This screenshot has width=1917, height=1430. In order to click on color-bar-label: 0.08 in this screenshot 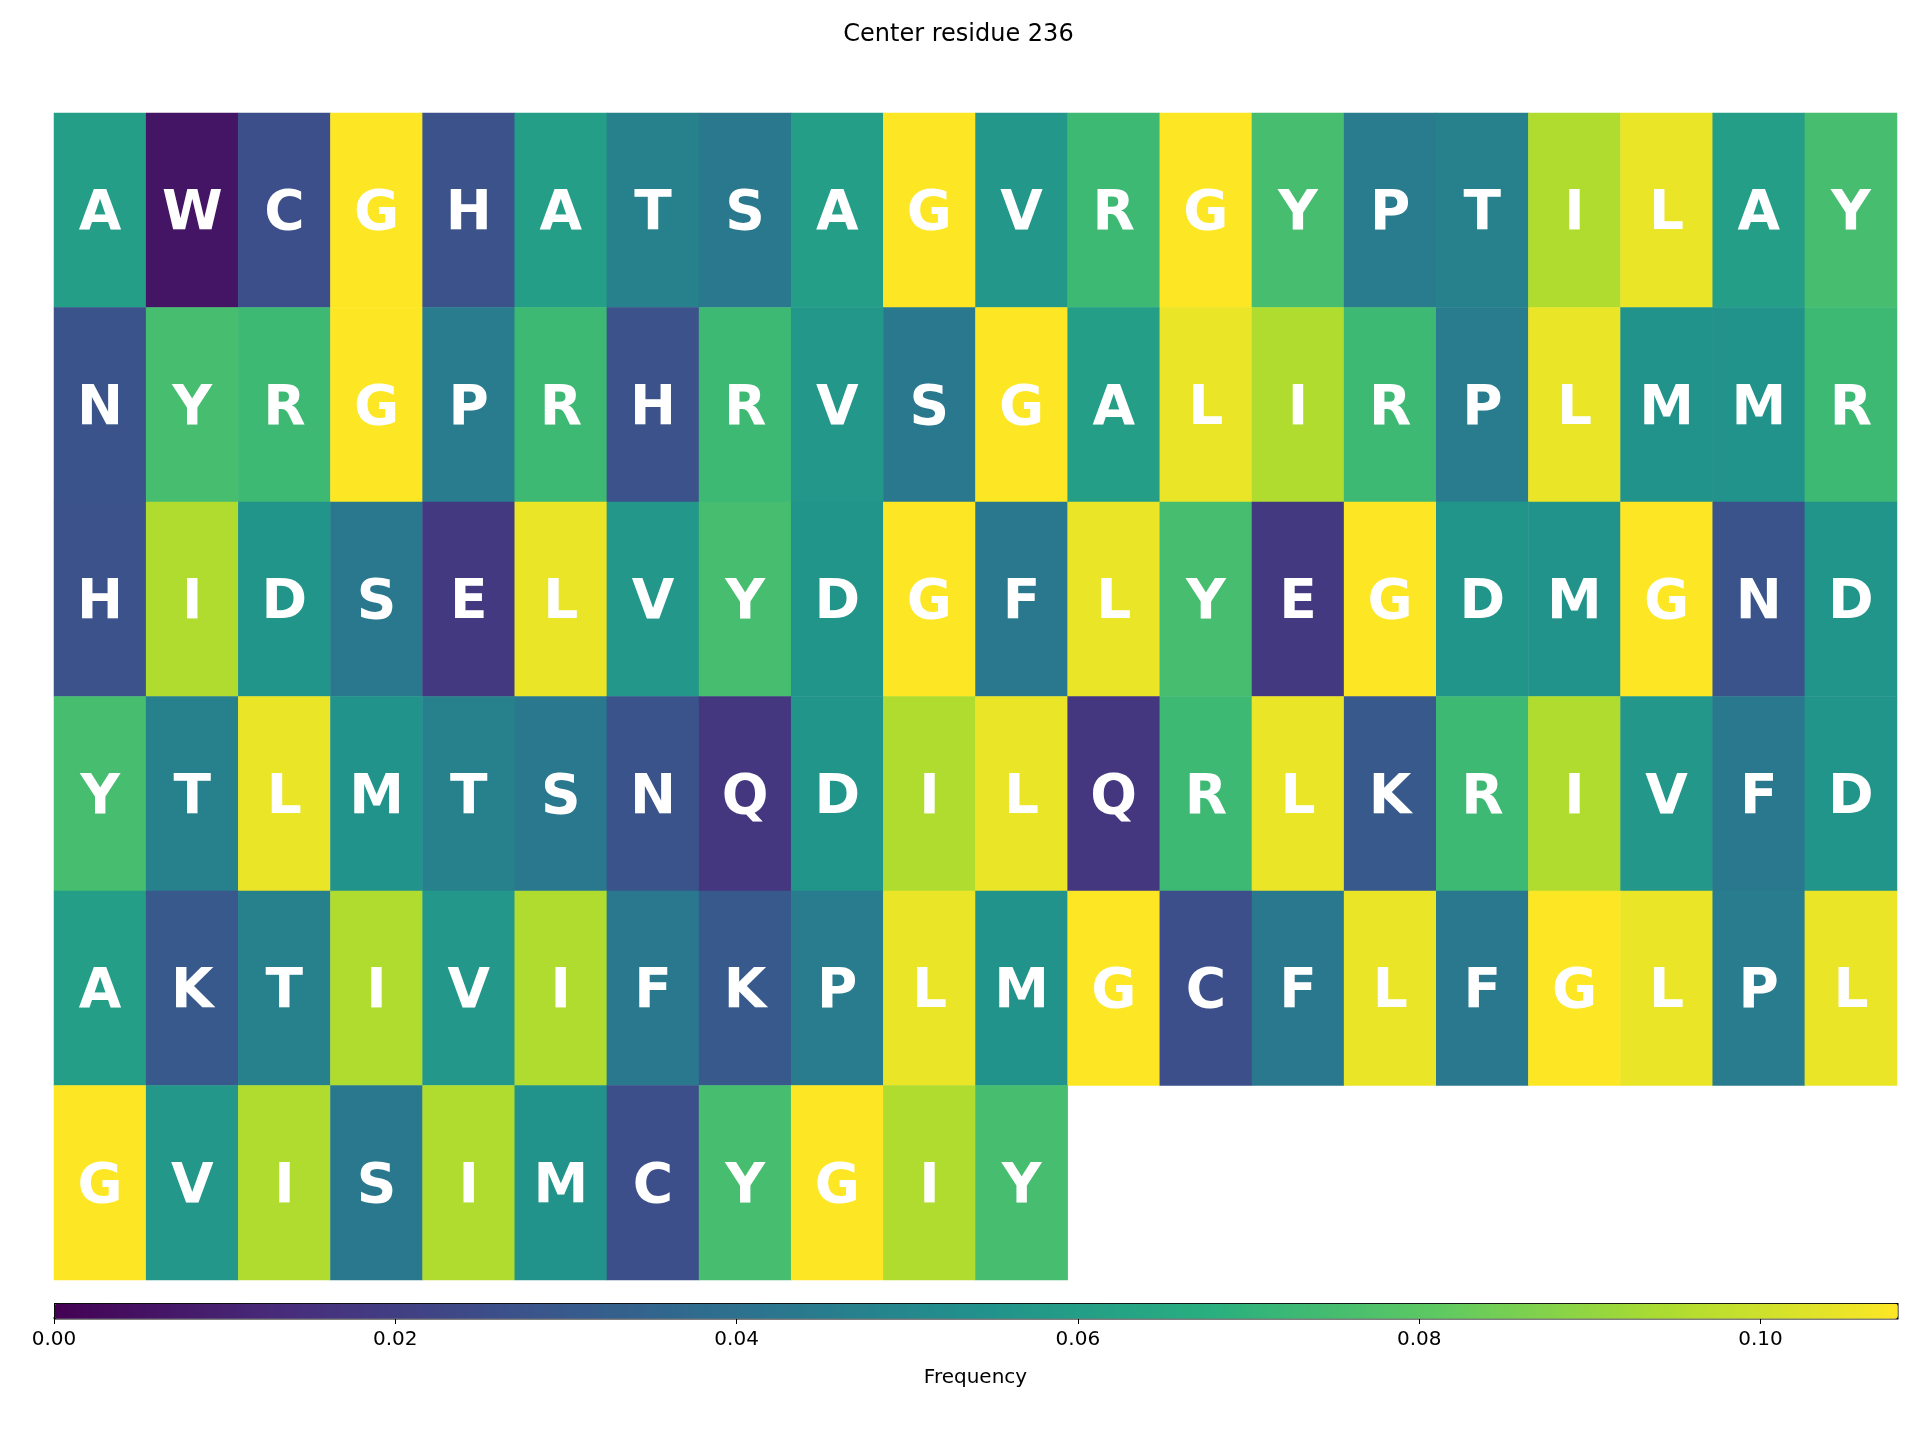, I will do `click(1419, 1338)`.